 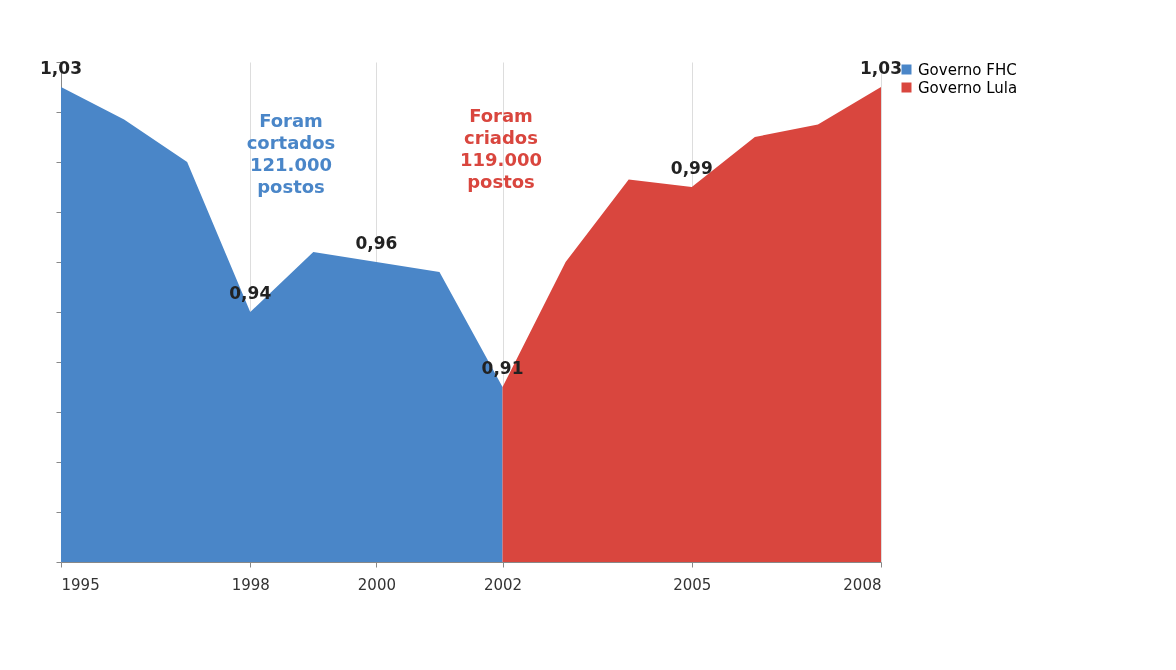 What do you see at coordinates (80, 584) in the screenshot?
I see `x-tick-label: 1995` at bounding box center [80, 584].